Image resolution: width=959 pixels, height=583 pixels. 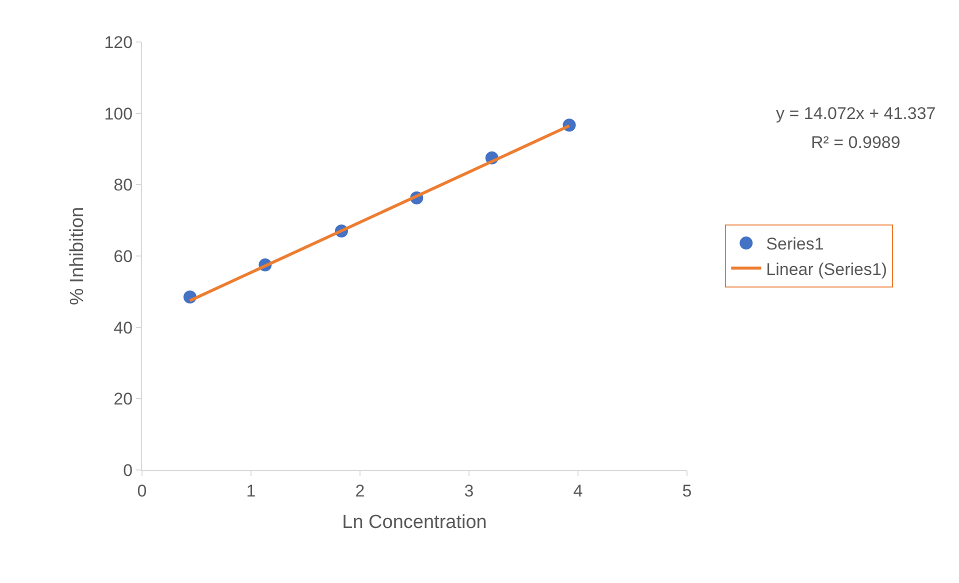 I want to click on y-tick-label: 120, so click(x=118, y=42).